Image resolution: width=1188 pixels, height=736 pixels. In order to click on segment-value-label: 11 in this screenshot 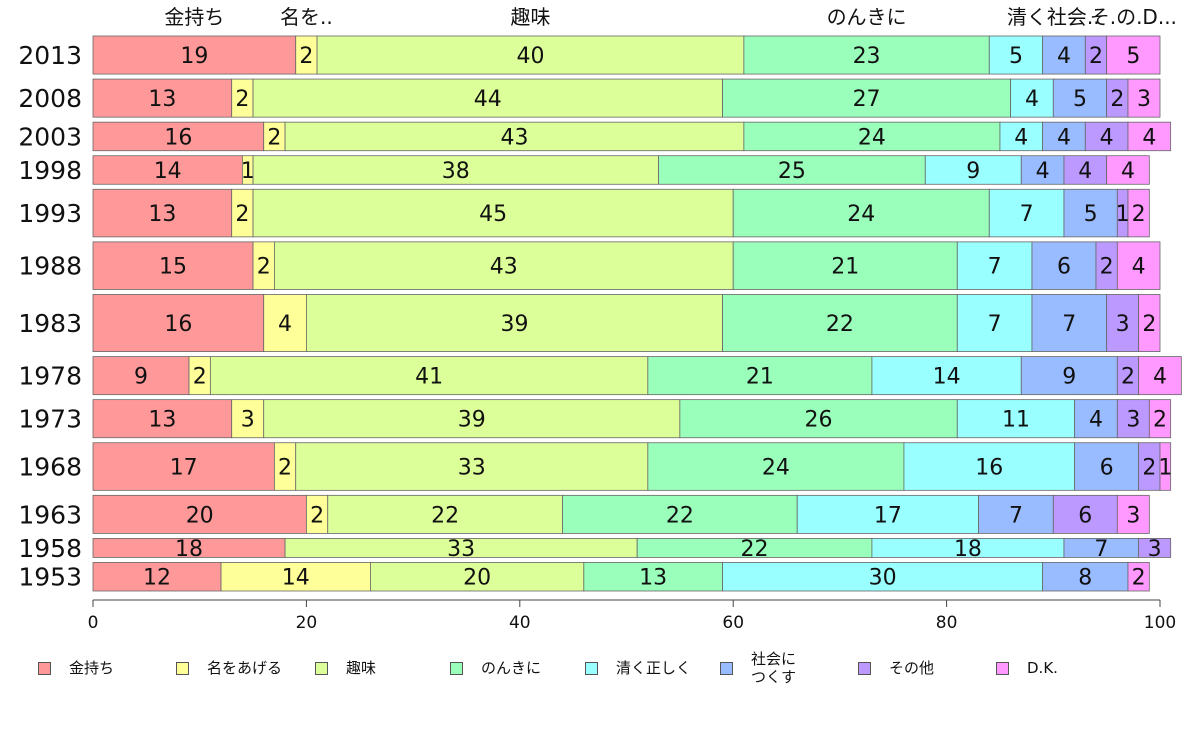, I will do `click(1016, 420)`.